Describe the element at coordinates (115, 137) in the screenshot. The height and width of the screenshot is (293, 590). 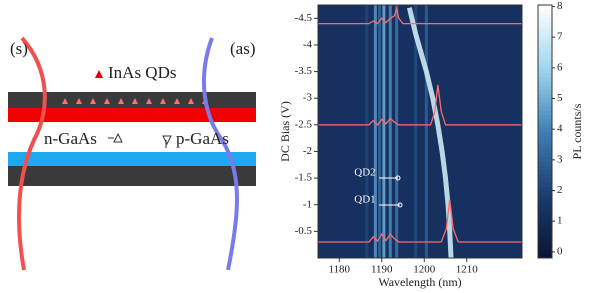
I see `arrow-icon` at that location.